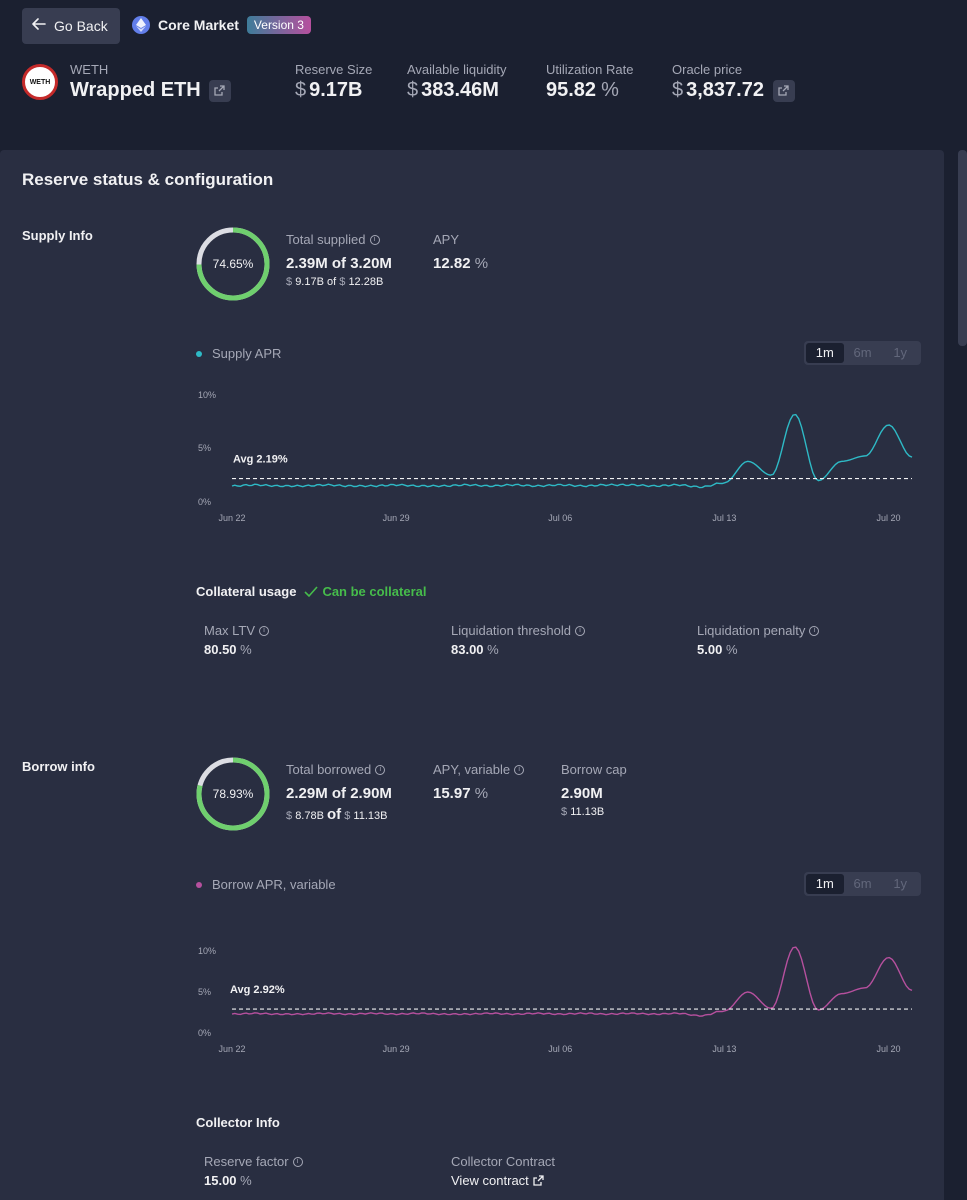  I want to click on arrow-left-icon, so click(39, 26).